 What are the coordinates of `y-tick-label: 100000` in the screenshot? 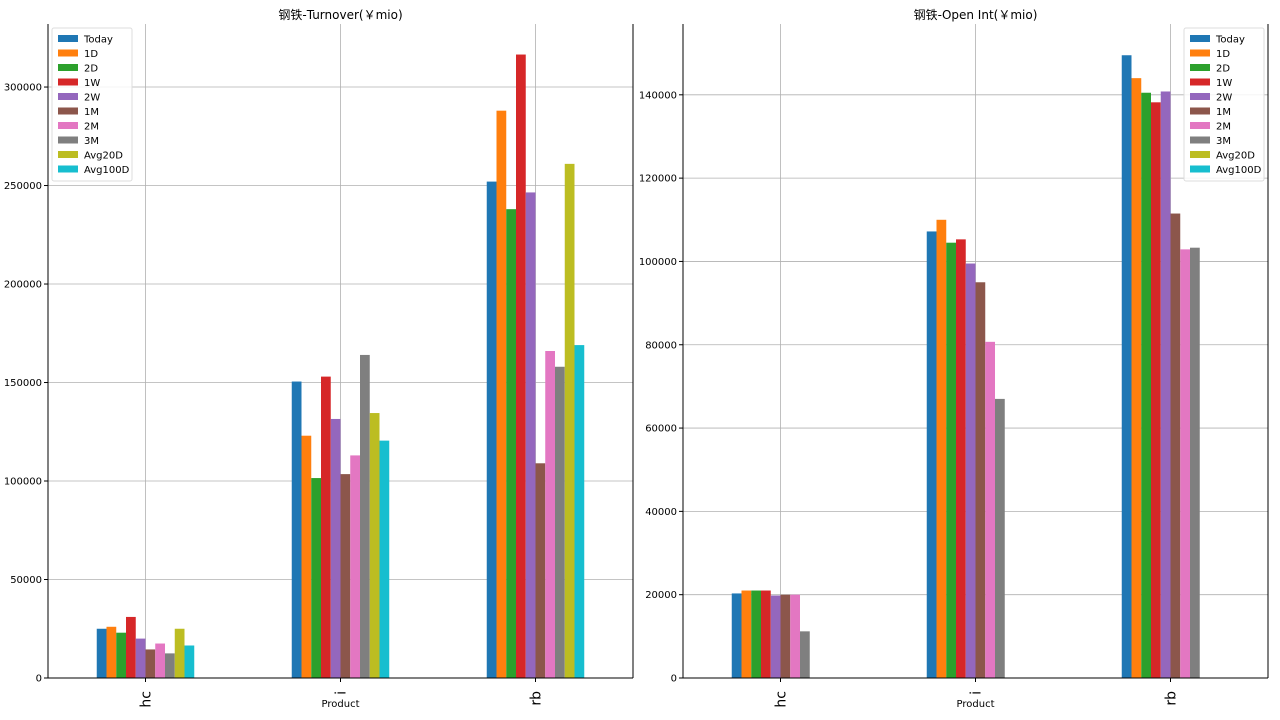 It's located at (23, 482).